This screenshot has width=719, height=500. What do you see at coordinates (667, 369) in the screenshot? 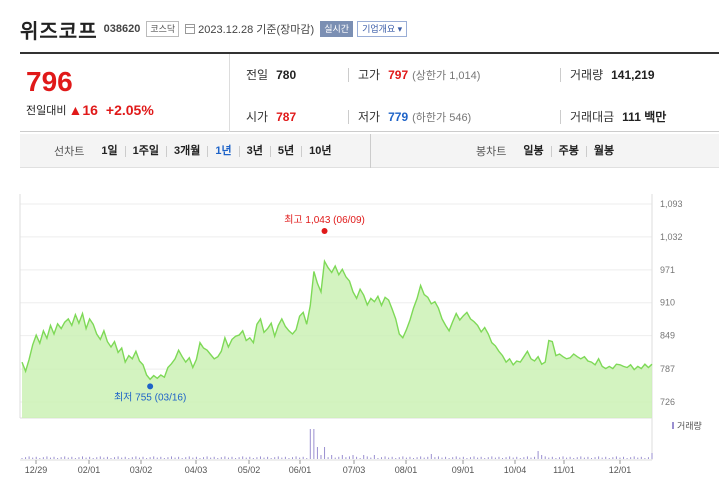
I see `y-tick-label: 787` at bounding box center [667, 369].